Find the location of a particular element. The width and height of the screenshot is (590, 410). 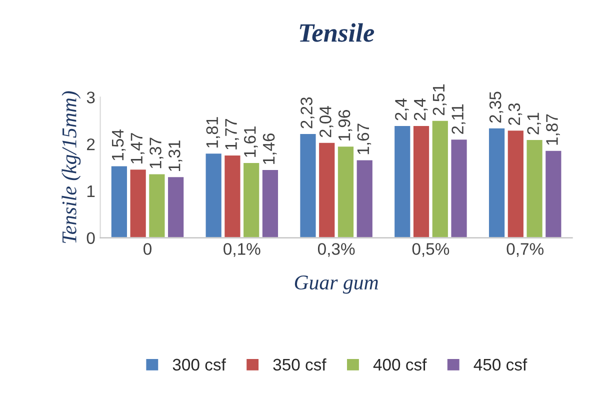

legend-label: 450 csf is located at coordinates (501, 364).